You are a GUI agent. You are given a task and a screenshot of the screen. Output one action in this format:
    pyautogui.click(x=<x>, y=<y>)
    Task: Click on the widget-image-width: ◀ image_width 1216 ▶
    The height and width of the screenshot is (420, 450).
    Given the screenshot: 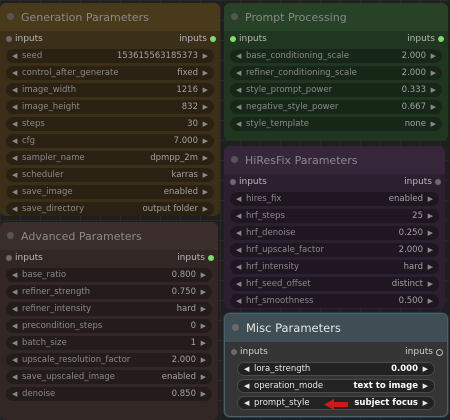 What is the action you would take?
    pyautogui.click(x=110, y=90)
    